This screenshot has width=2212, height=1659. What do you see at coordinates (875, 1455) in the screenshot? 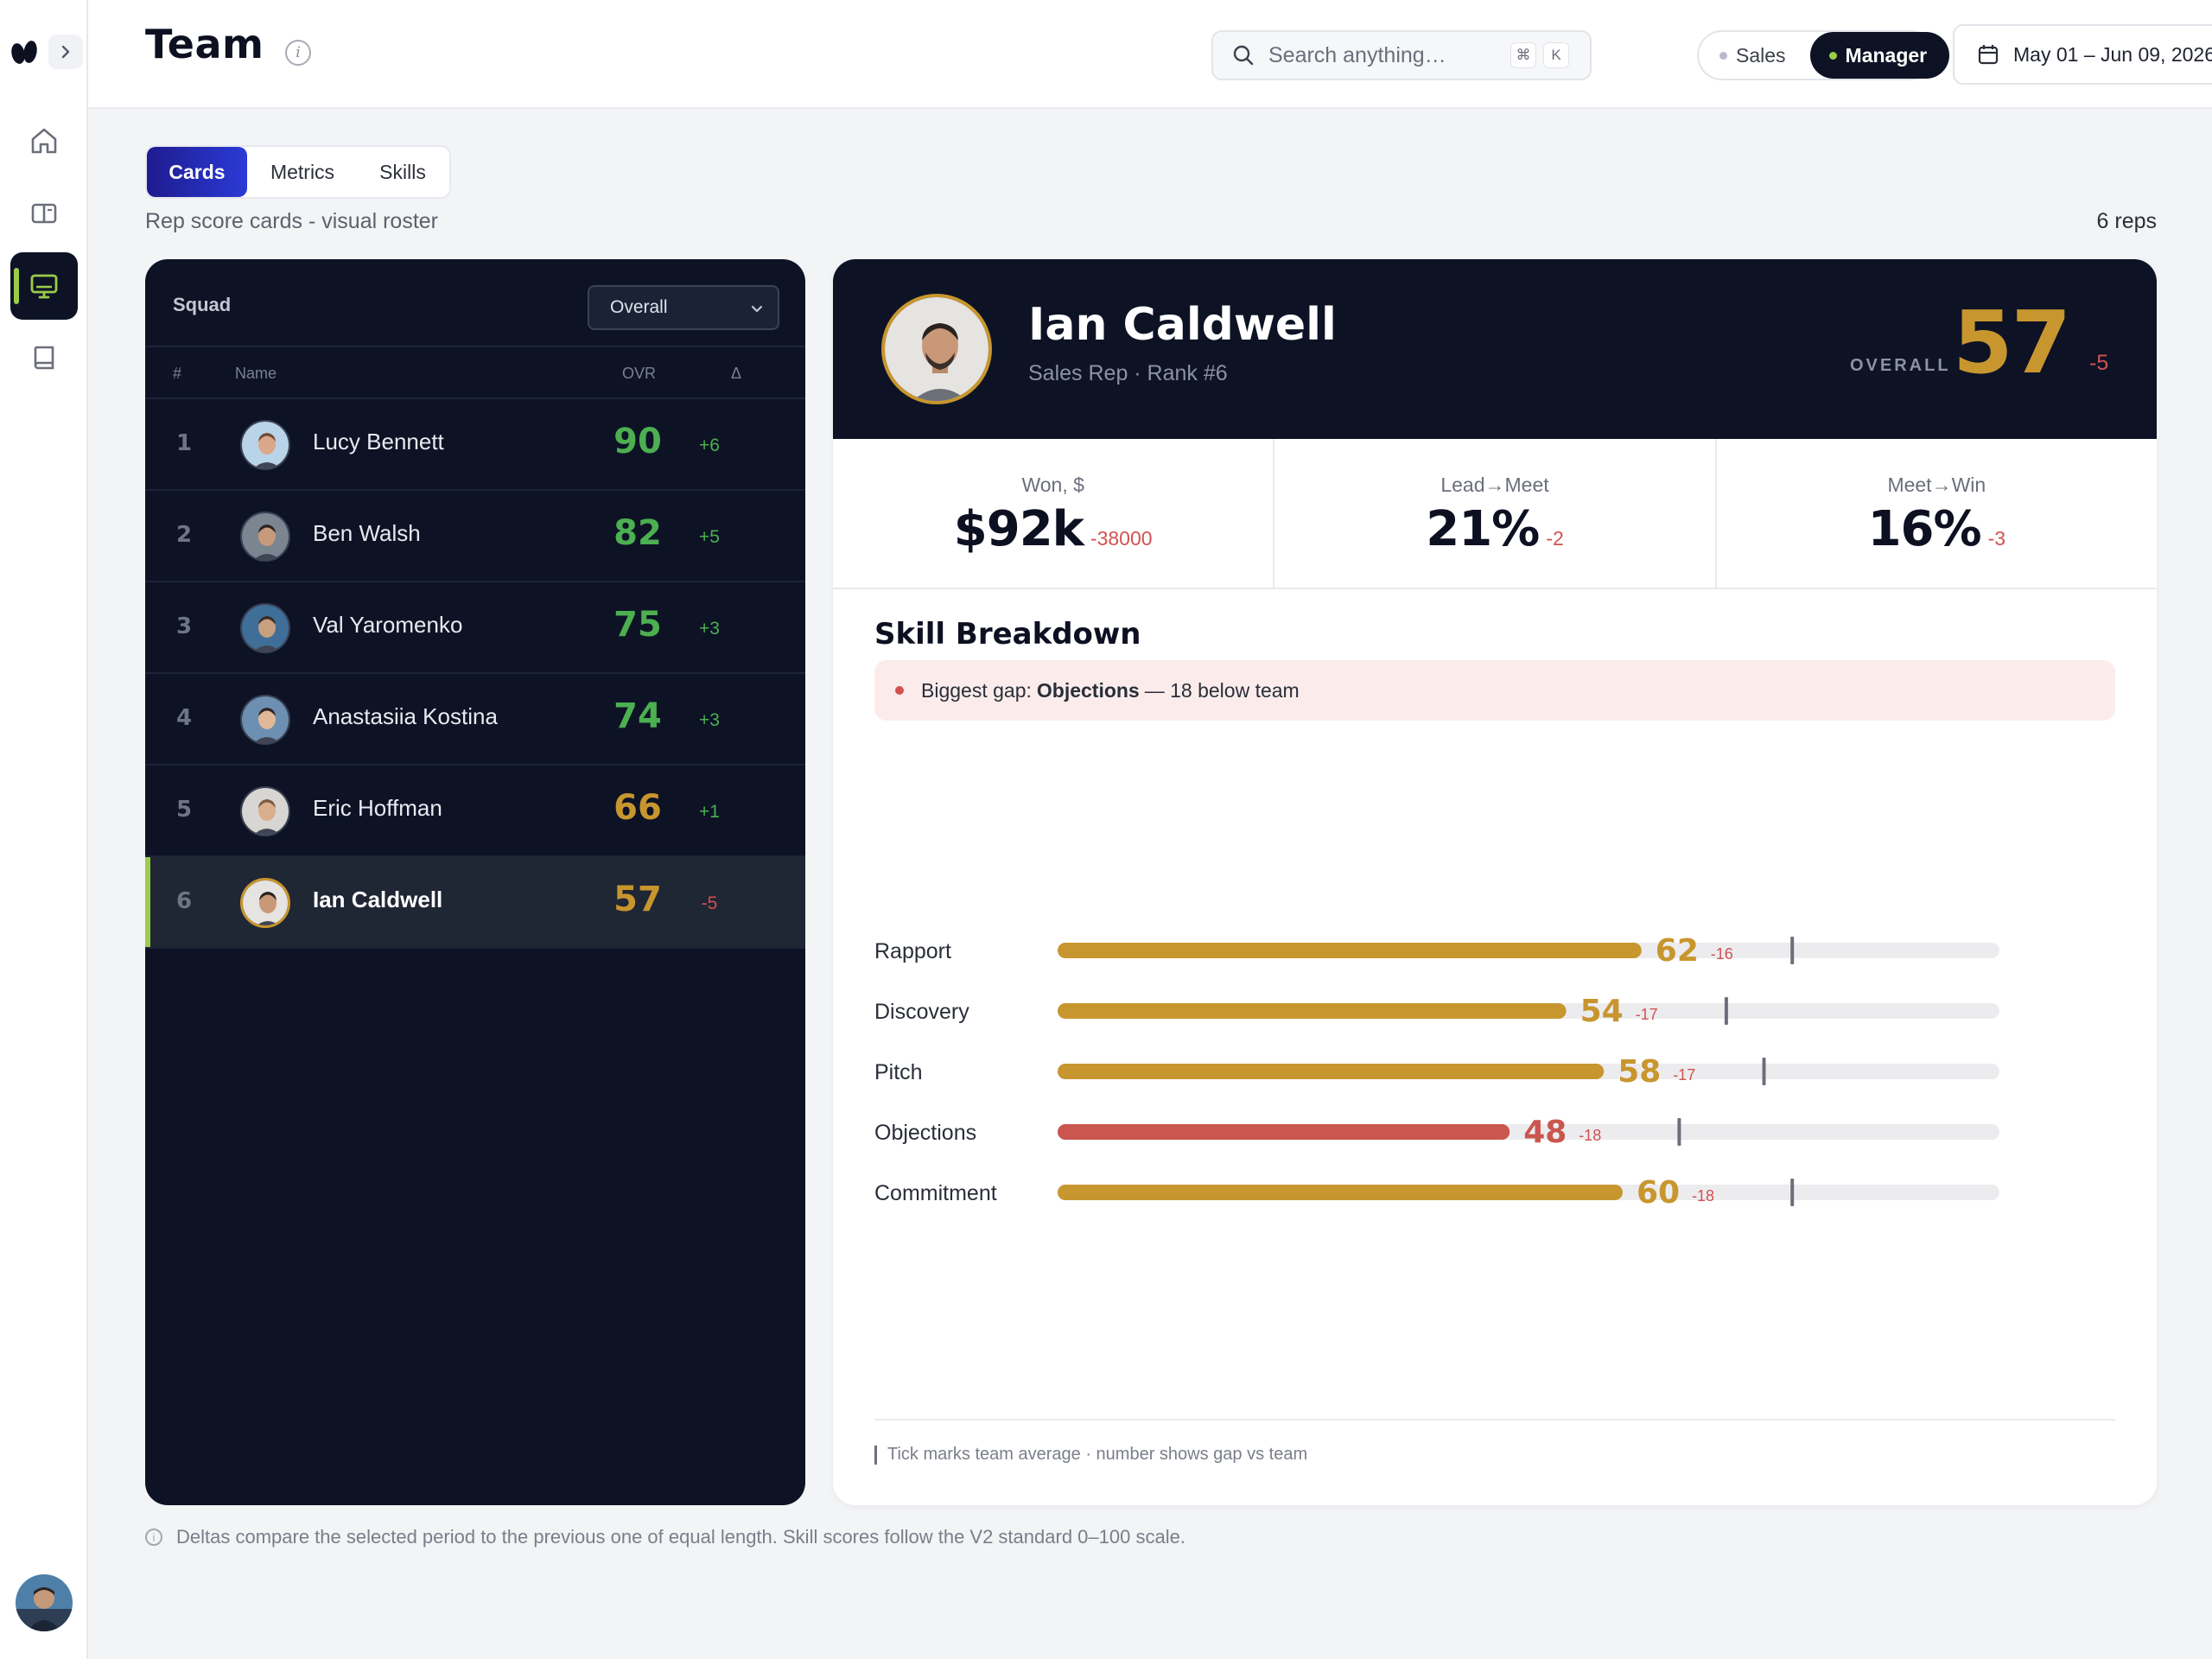
I see `tick-legend-icon` at bounding box center [875, 1455].